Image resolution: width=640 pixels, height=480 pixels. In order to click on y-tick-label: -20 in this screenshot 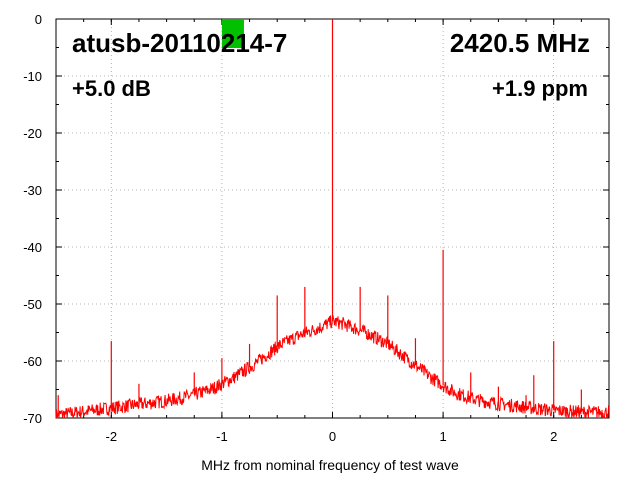, I will do `click(32, 133)`.